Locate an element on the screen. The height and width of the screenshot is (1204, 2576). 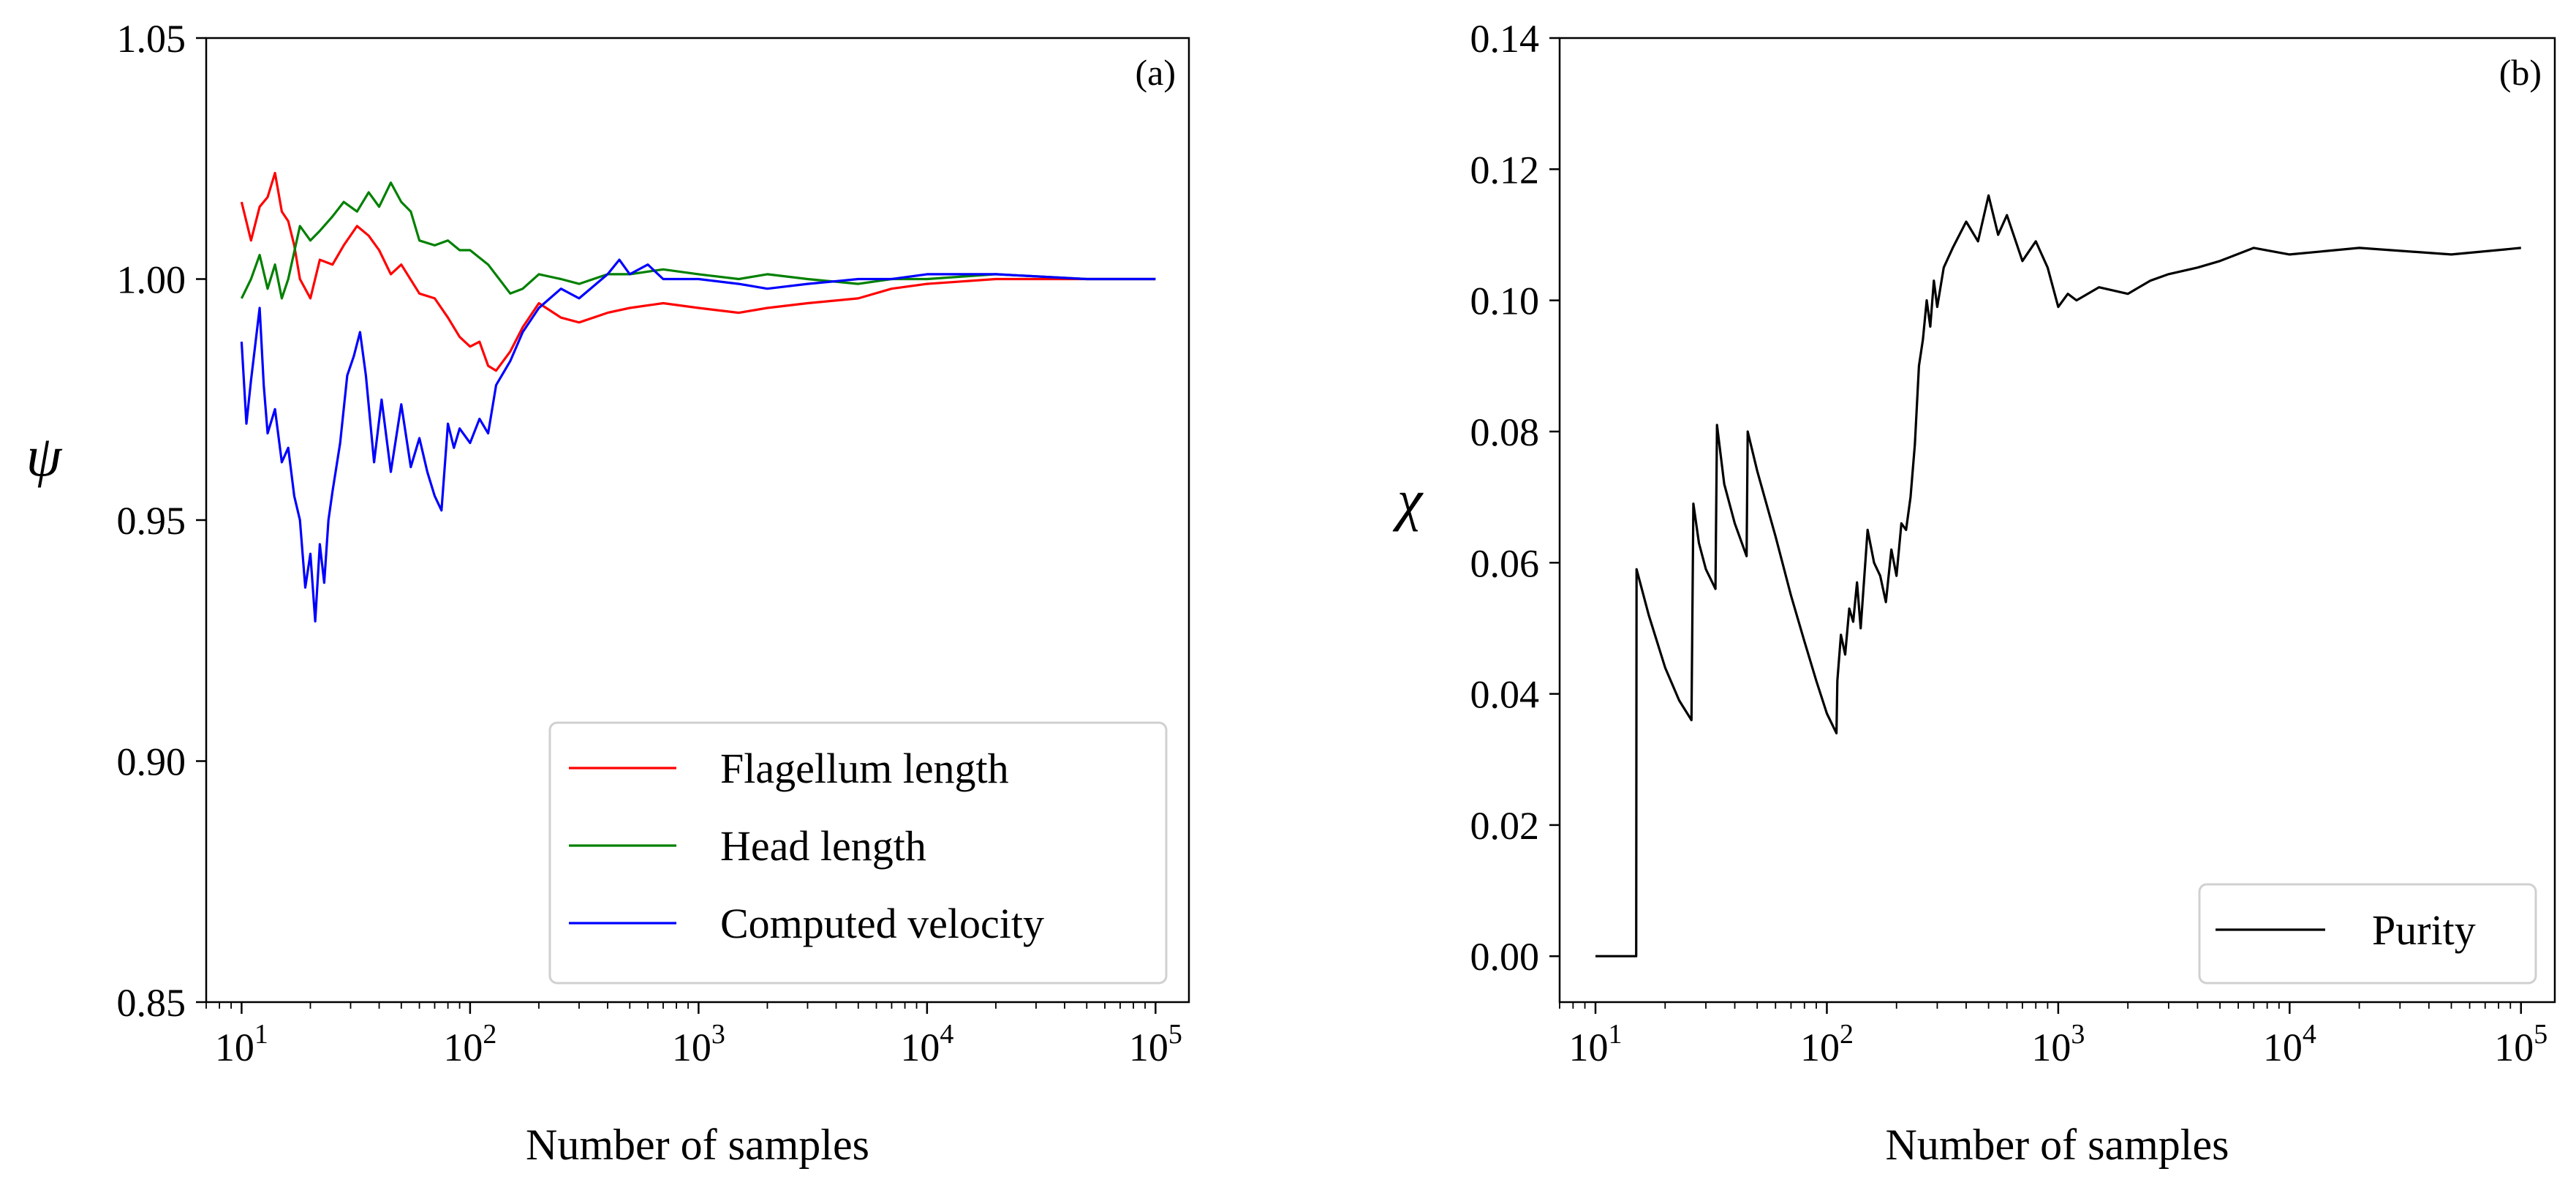
y-tick-label: 0.00 is located at coordinates (1505, 957).